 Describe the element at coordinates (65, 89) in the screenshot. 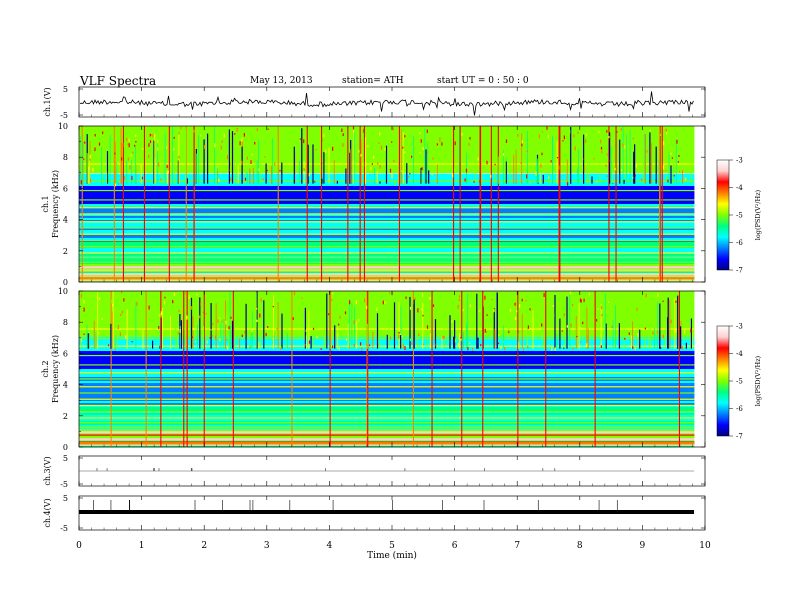

I see `ch1-waveform-ytick-label: 5` at that location.